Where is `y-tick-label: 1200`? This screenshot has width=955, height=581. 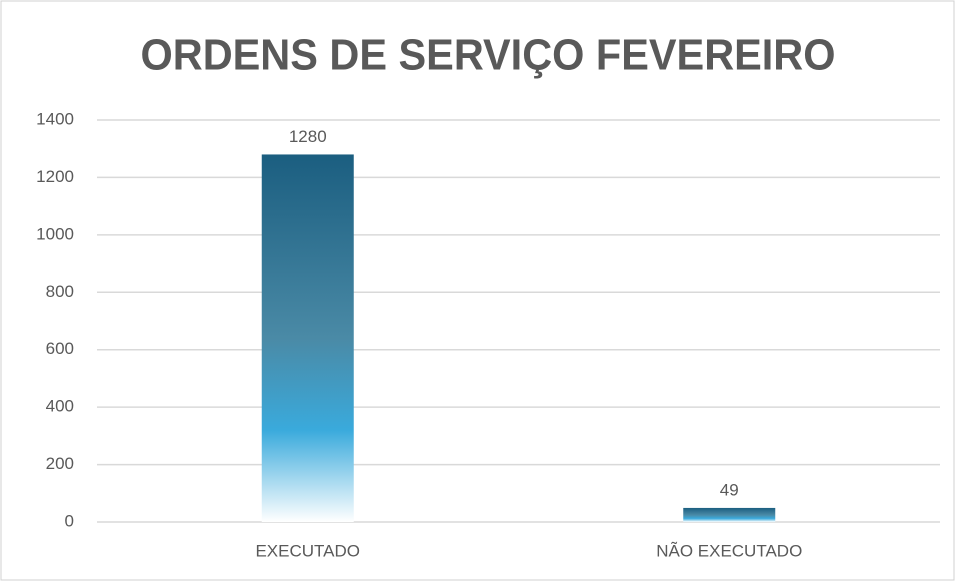 y-tick-label: 1200 is located at coordinates (55, 176).